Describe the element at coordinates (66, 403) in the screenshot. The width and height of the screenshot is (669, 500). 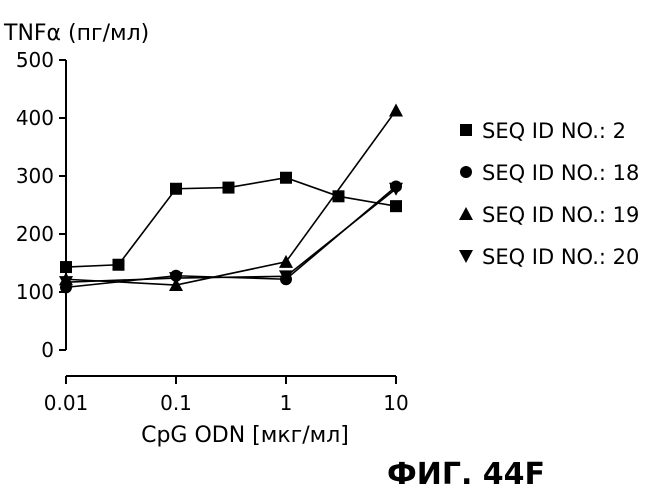
I see `x-tick-label: 0.01` at that location.